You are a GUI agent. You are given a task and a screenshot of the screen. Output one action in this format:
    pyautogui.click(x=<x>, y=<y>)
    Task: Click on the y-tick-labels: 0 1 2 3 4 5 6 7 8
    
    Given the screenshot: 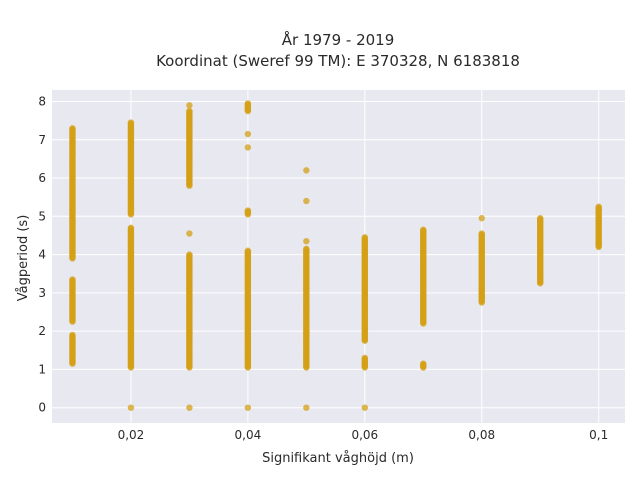 What is the action you would take?
    pyautogui.click(x=42, y=254)
    